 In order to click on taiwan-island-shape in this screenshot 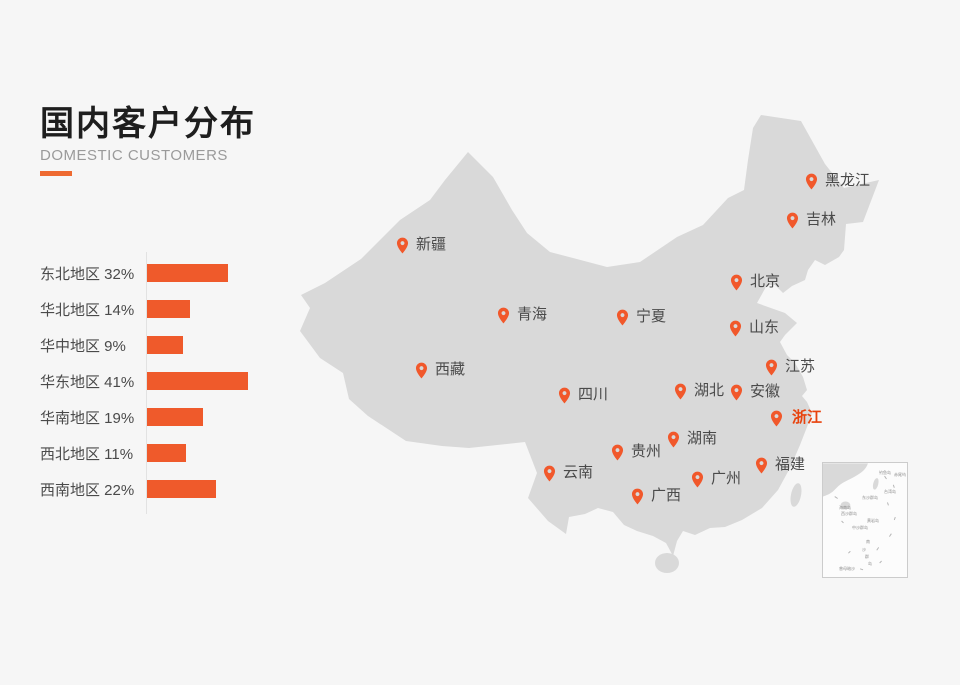, I will do `click(796, 495)`.